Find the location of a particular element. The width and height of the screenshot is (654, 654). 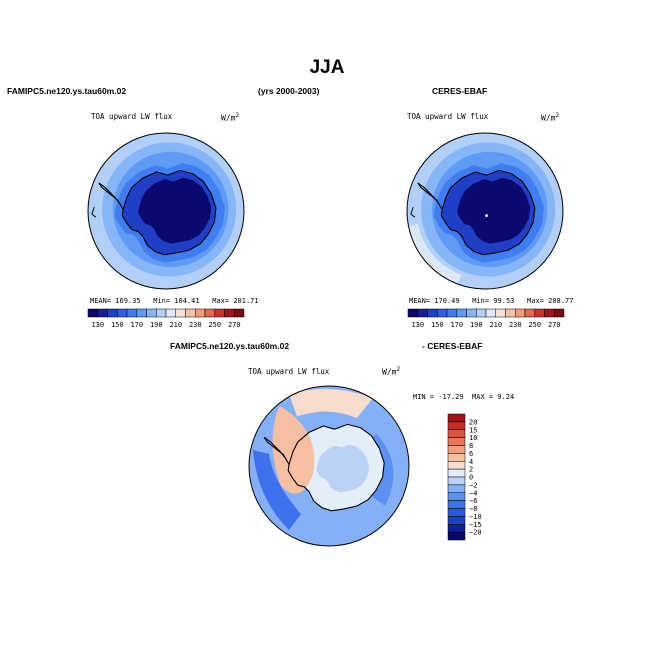

model-colorbar: 130 150 170 190 210 230 250 270 is located at coordinates (166, 318).